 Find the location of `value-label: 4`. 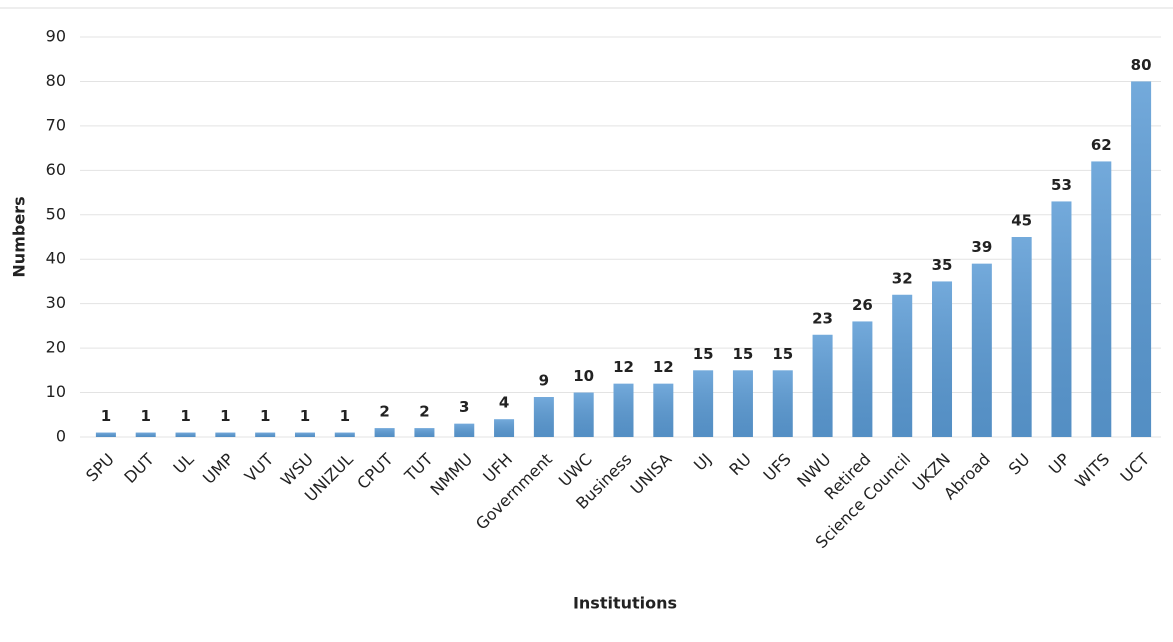

value-label: 4 is located at coordinates (504, 403).